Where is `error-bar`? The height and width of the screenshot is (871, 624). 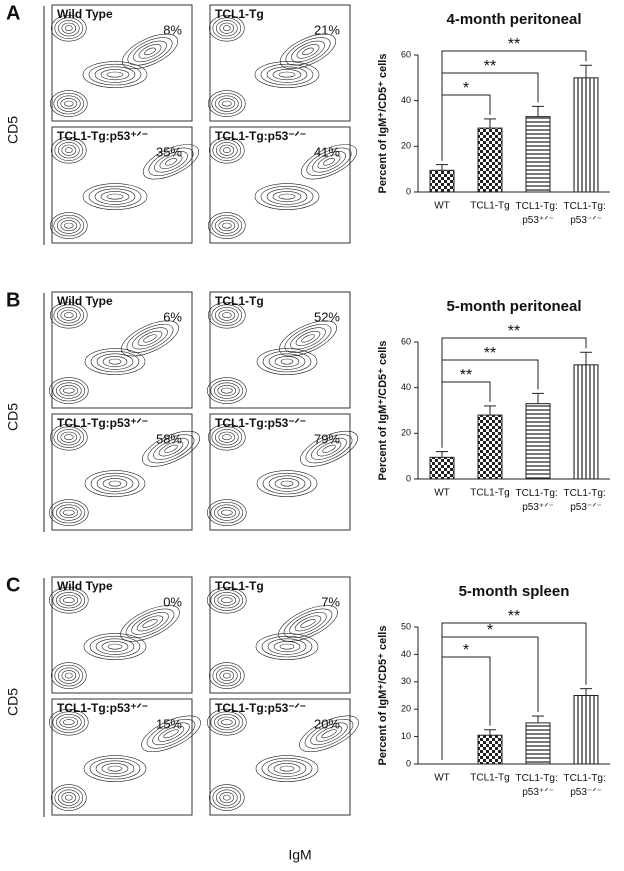 error-bar is located at coordinates (442, 454).